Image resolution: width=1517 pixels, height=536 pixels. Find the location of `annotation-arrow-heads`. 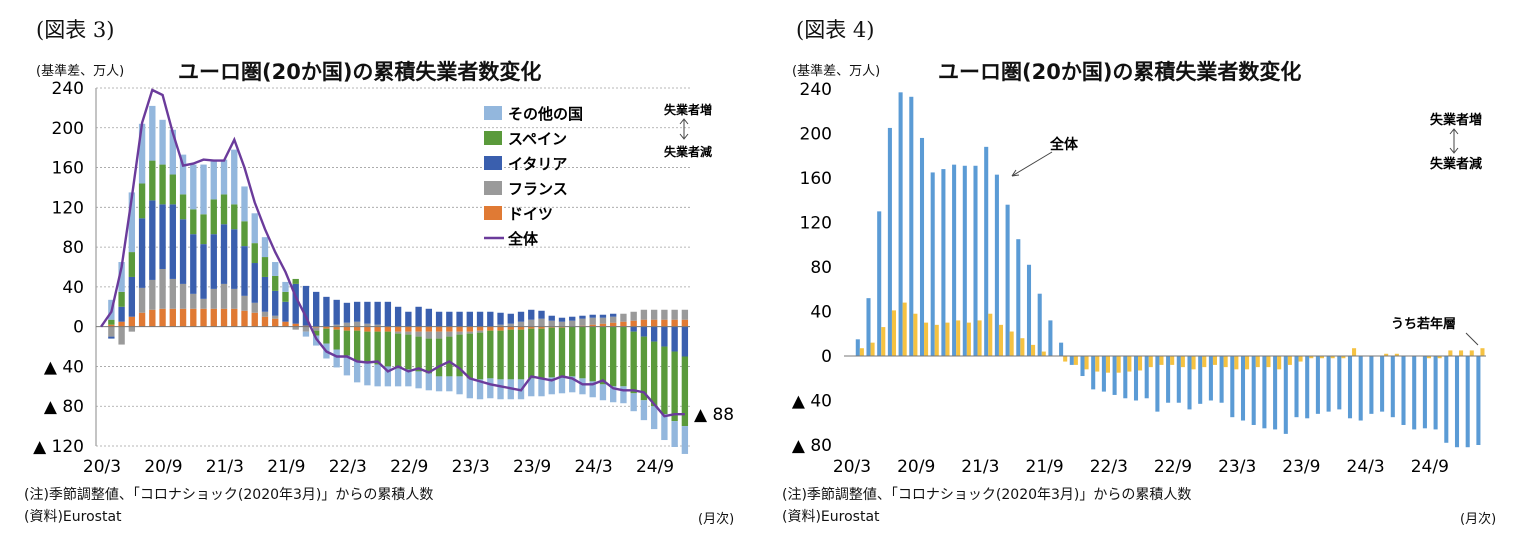

annotation-arrow-heads is located at coordinates (1454, 141).